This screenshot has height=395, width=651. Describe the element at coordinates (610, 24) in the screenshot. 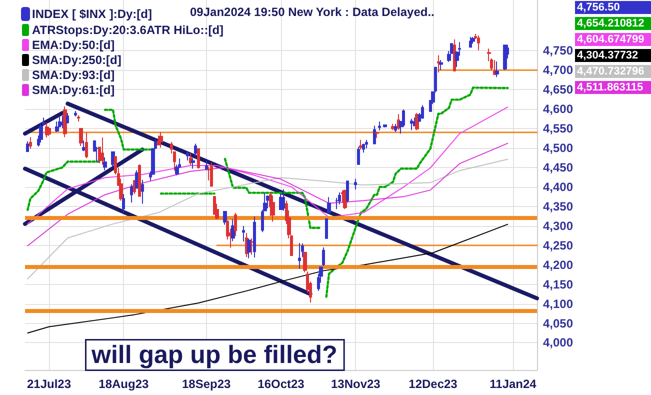

I see `text: 4,654.210812` at that location.